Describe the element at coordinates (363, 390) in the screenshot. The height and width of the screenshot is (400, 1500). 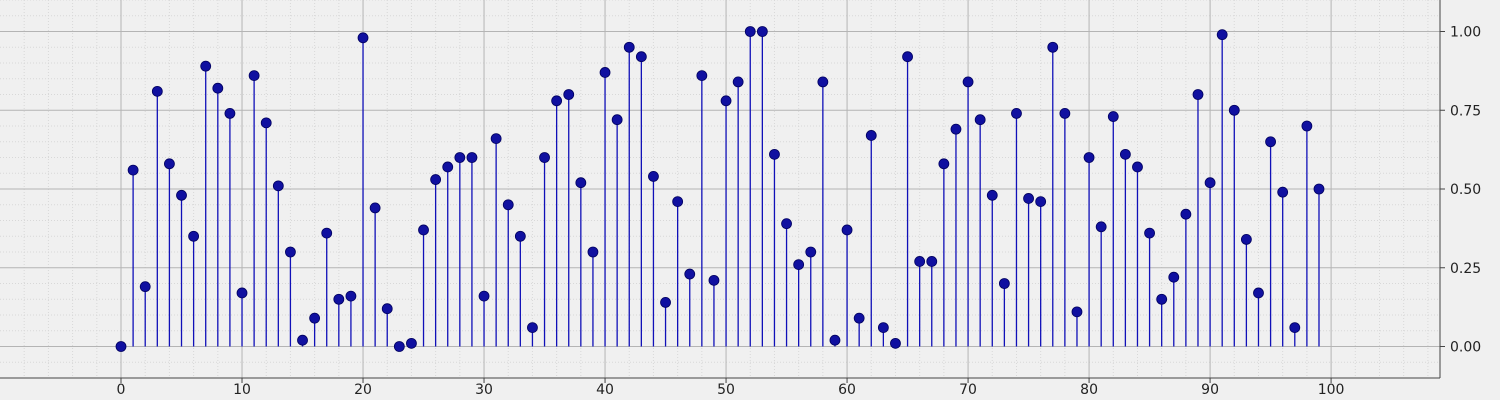
I see `x-tick-label: 20` at that location.